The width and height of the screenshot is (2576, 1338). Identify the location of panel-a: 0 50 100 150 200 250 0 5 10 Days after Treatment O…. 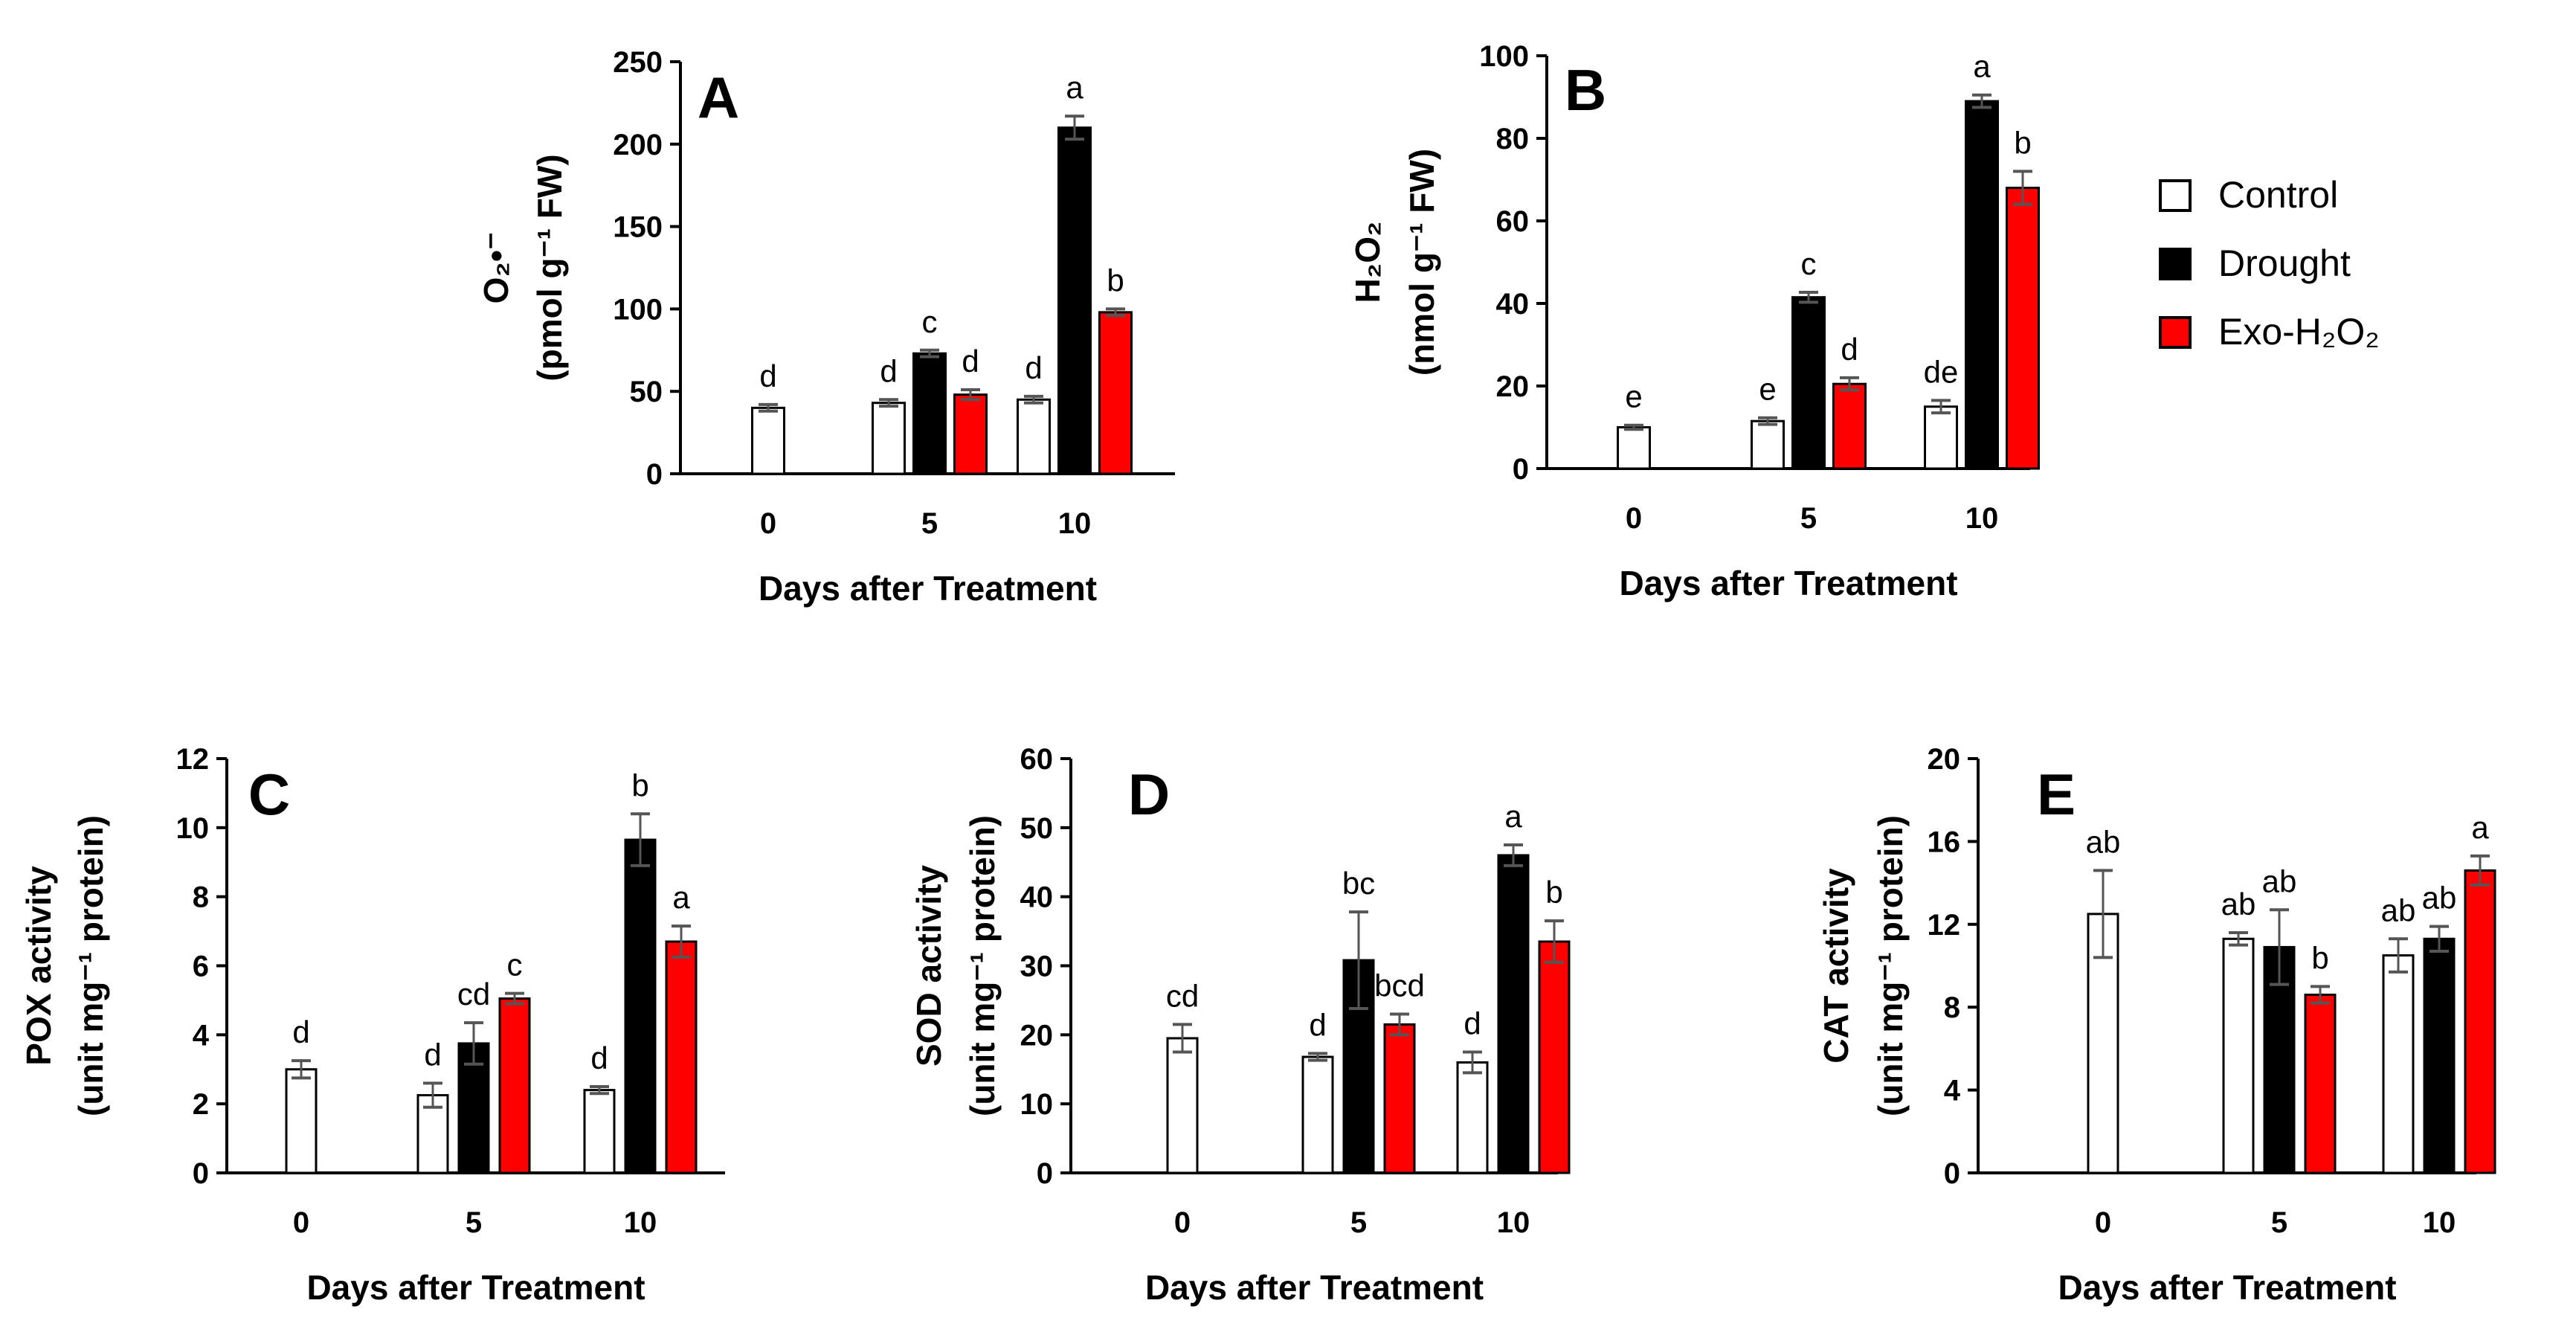
(826, 327).